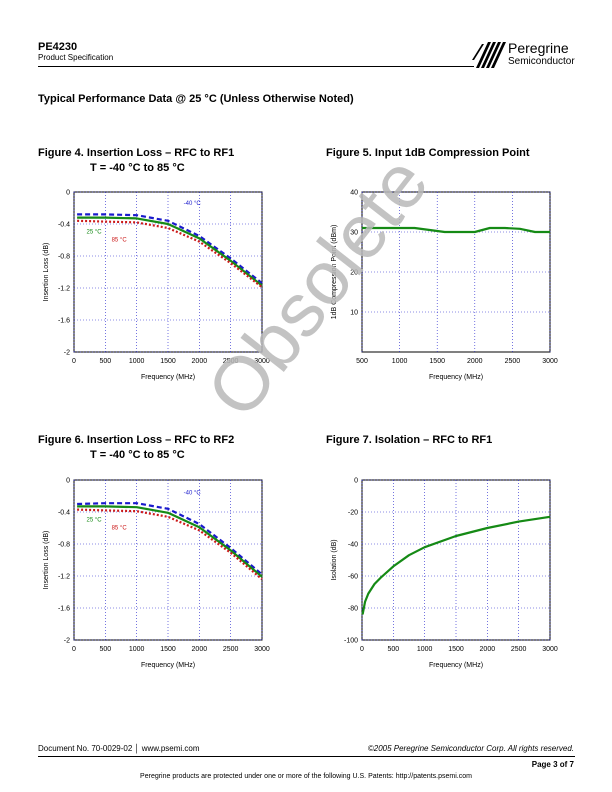 The width and height of the screenshot is (612, 792). I want to click on document-type: Product Specification, so click(76, 57).